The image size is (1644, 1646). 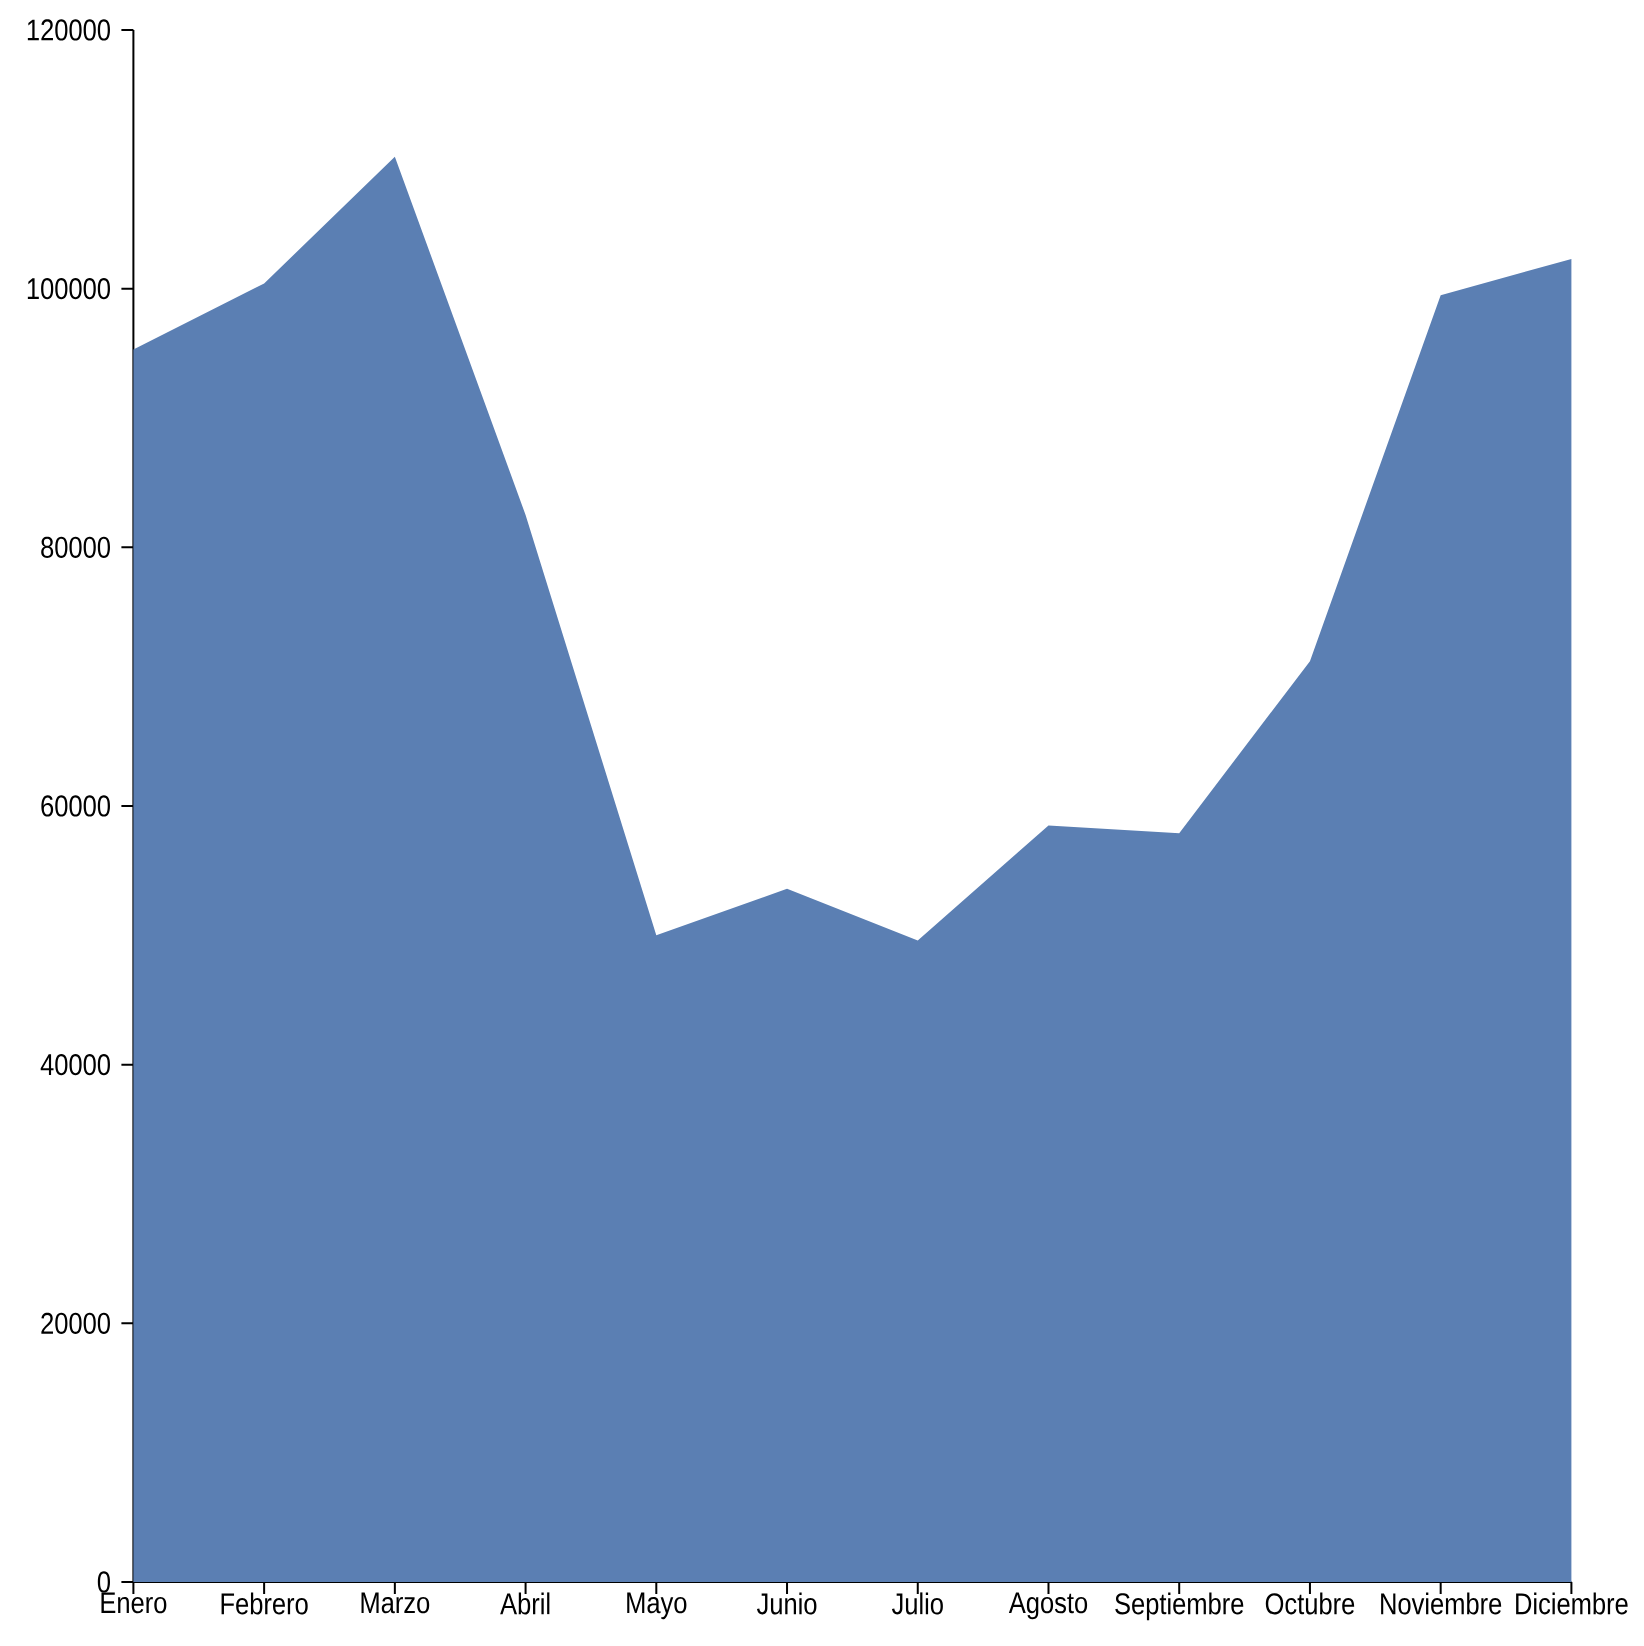 I want to click on x-tick-label: Diciembre, so click(x=1572, y=1603).